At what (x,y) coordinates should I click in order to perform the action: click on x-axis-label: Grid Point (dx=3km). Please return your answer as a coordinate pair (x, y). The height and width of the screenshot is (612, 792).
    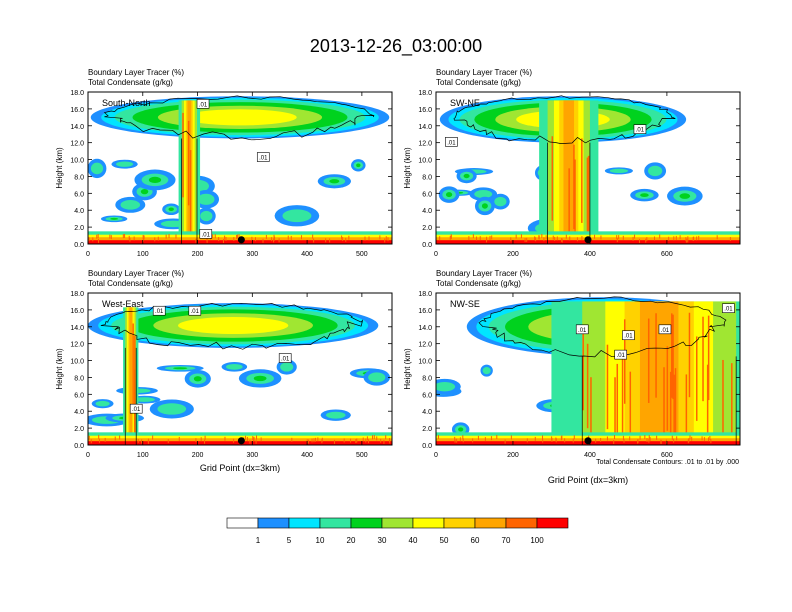
    Looking at the image, I should click on (240, 468).